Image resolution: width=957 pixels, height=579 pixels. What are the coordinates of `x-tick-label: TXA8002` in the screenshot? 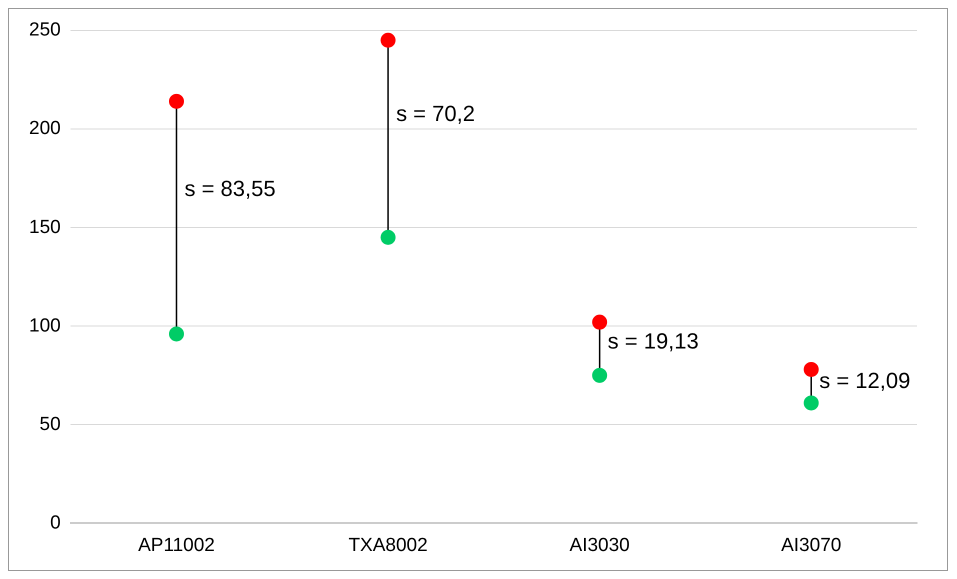 It's located at (388, 545).